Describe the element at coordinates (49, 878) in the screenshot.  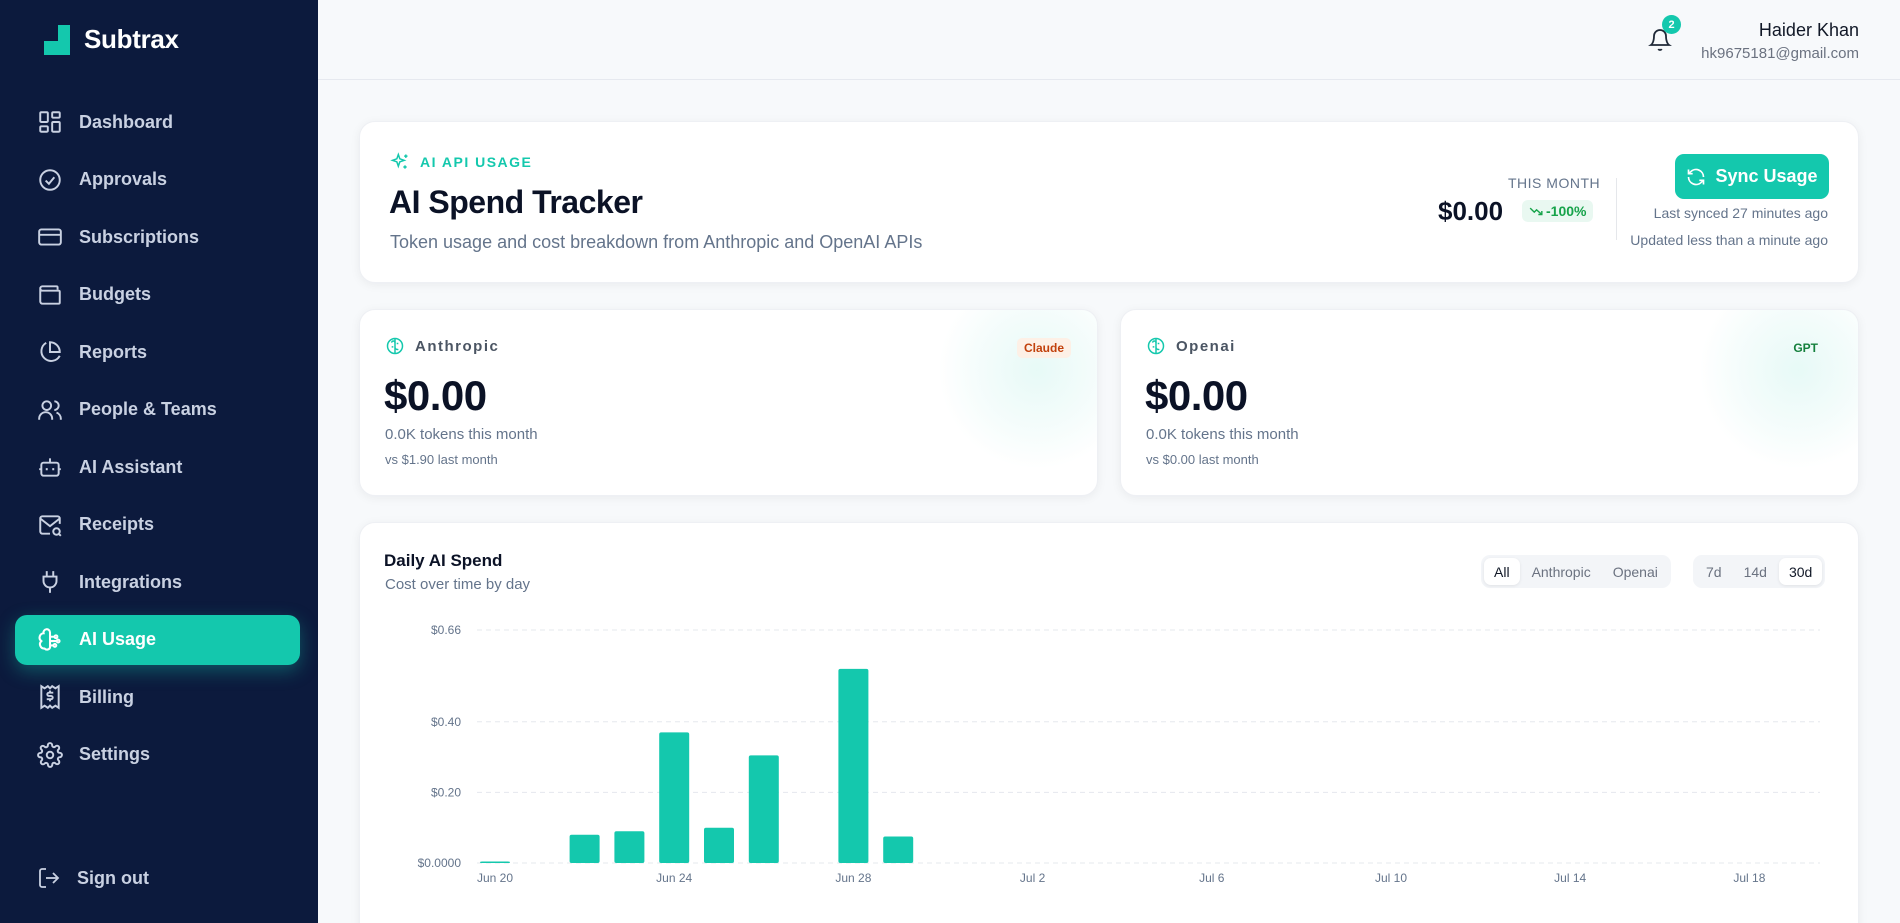
I see `log-out-icon` at that location.